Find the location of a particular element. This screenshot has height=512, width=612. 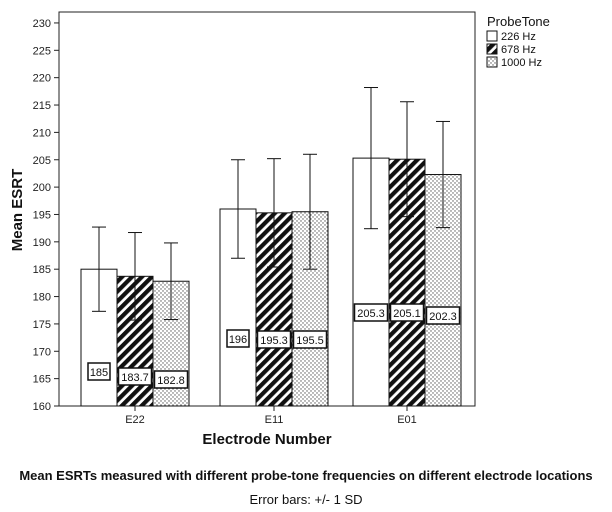

x-tick-label: E01 is located at coordinates (407, 420).